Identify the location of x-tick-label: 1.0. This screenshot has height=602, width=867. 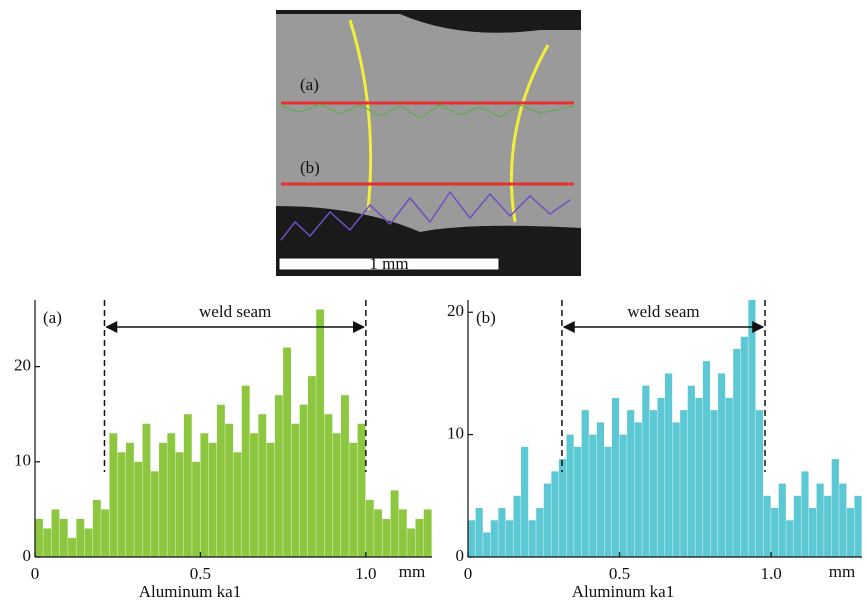
(365, 573).